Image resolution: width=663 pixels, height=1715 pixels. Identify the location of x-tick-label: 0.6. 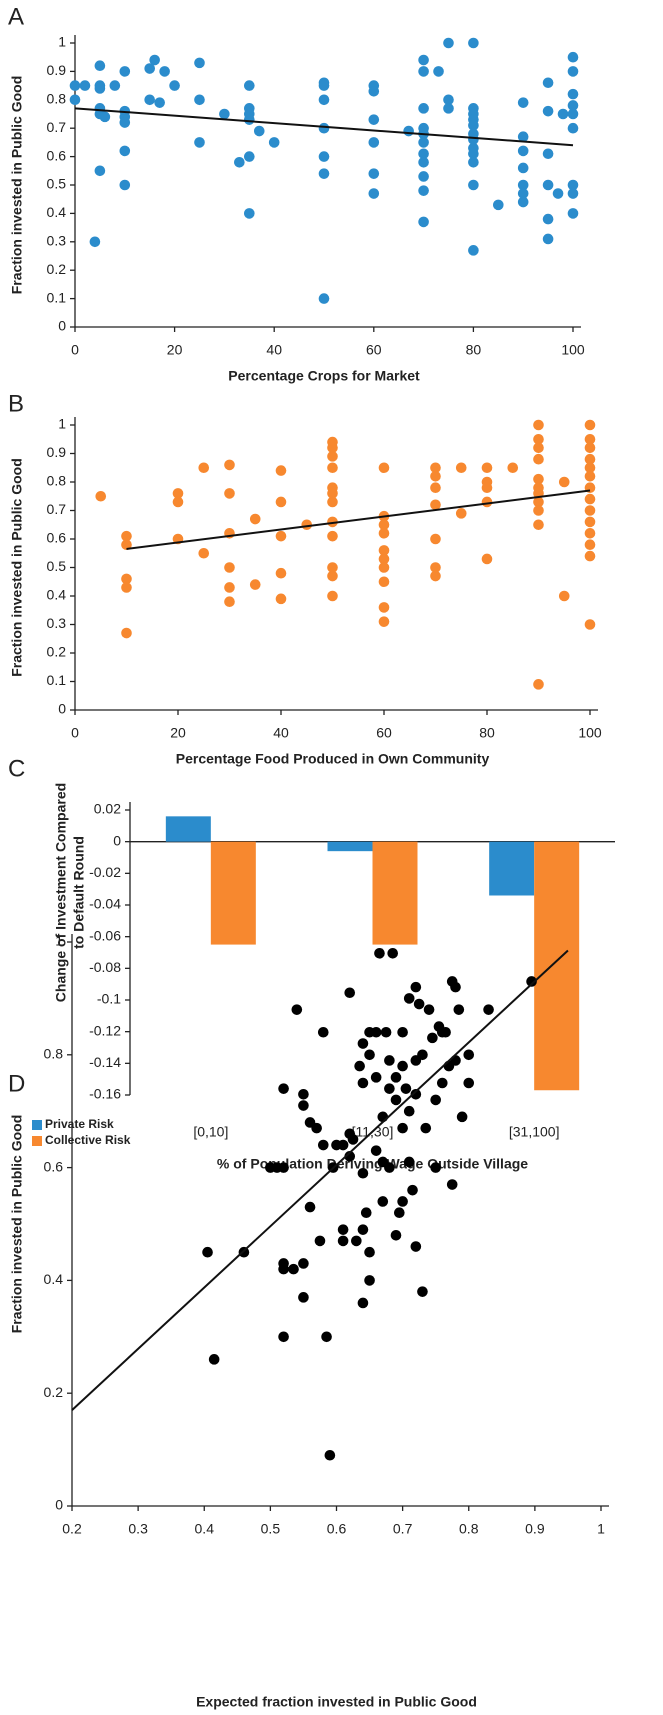
(337, 1529).